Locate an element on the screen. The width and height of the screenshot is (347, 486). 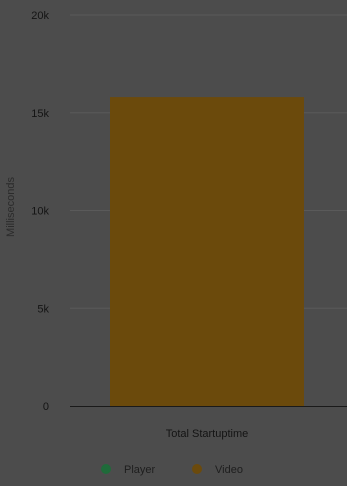
legend-label: Video is located at coordinates (229, 470).